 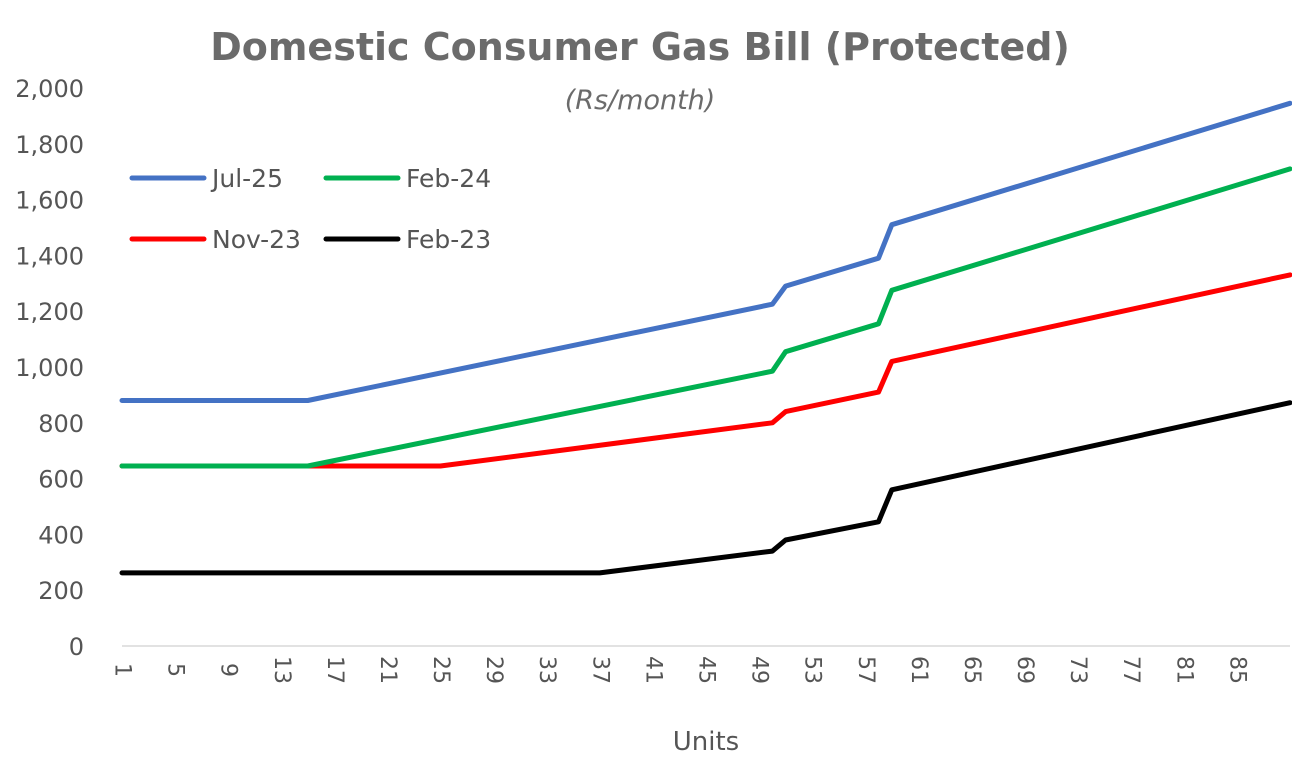 I want to click on x-tick-label: 33, so click(x=546, y=670).